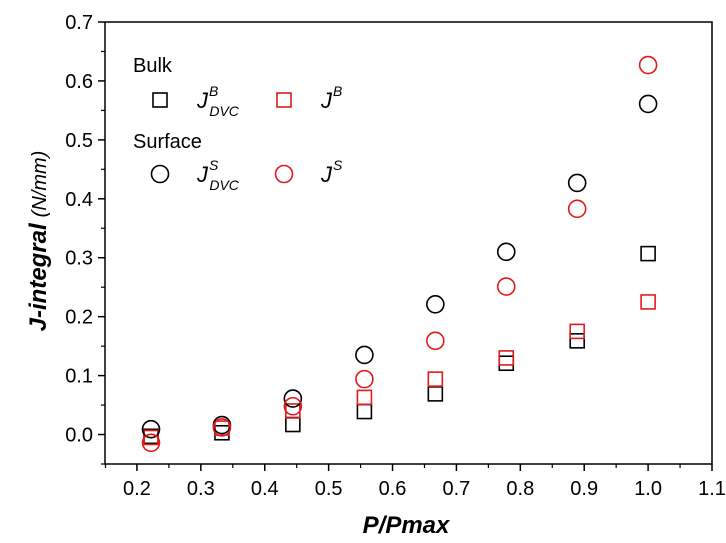 This screenshot has height=543, width=726. I want to click on x-tick-label: 0.4, so click(265, 489).